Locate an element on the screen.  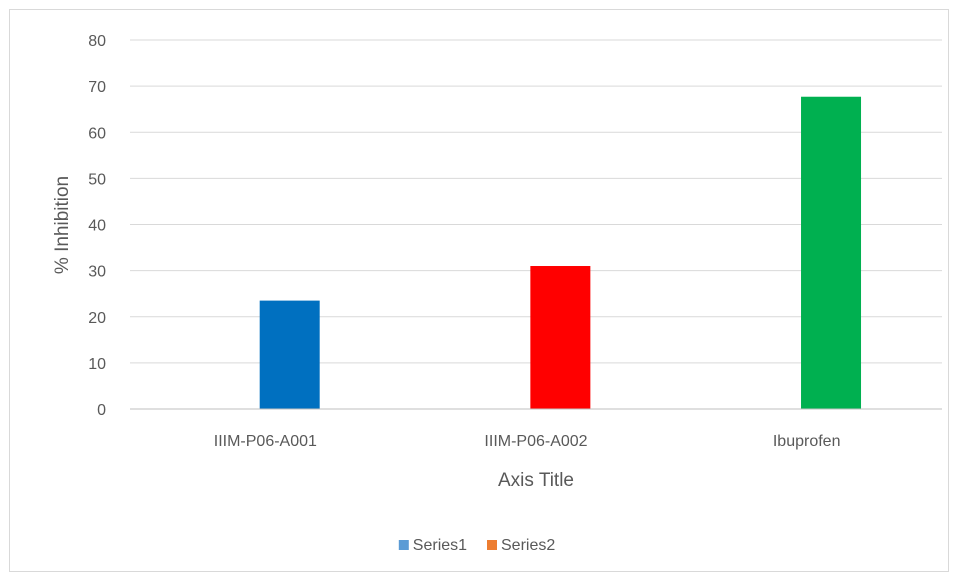
y-tick-label: 30 is located at coordinates (97, 272).